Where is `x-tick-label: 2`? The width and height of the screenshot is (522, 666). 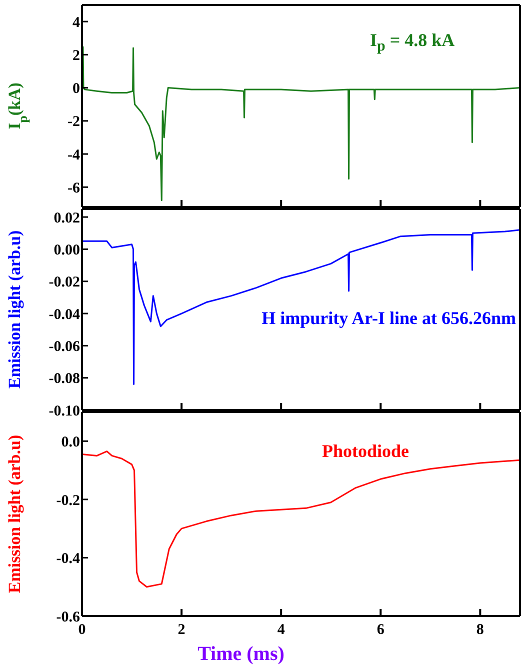 x-tick-label: 2 is located at coordinates (182, 630).